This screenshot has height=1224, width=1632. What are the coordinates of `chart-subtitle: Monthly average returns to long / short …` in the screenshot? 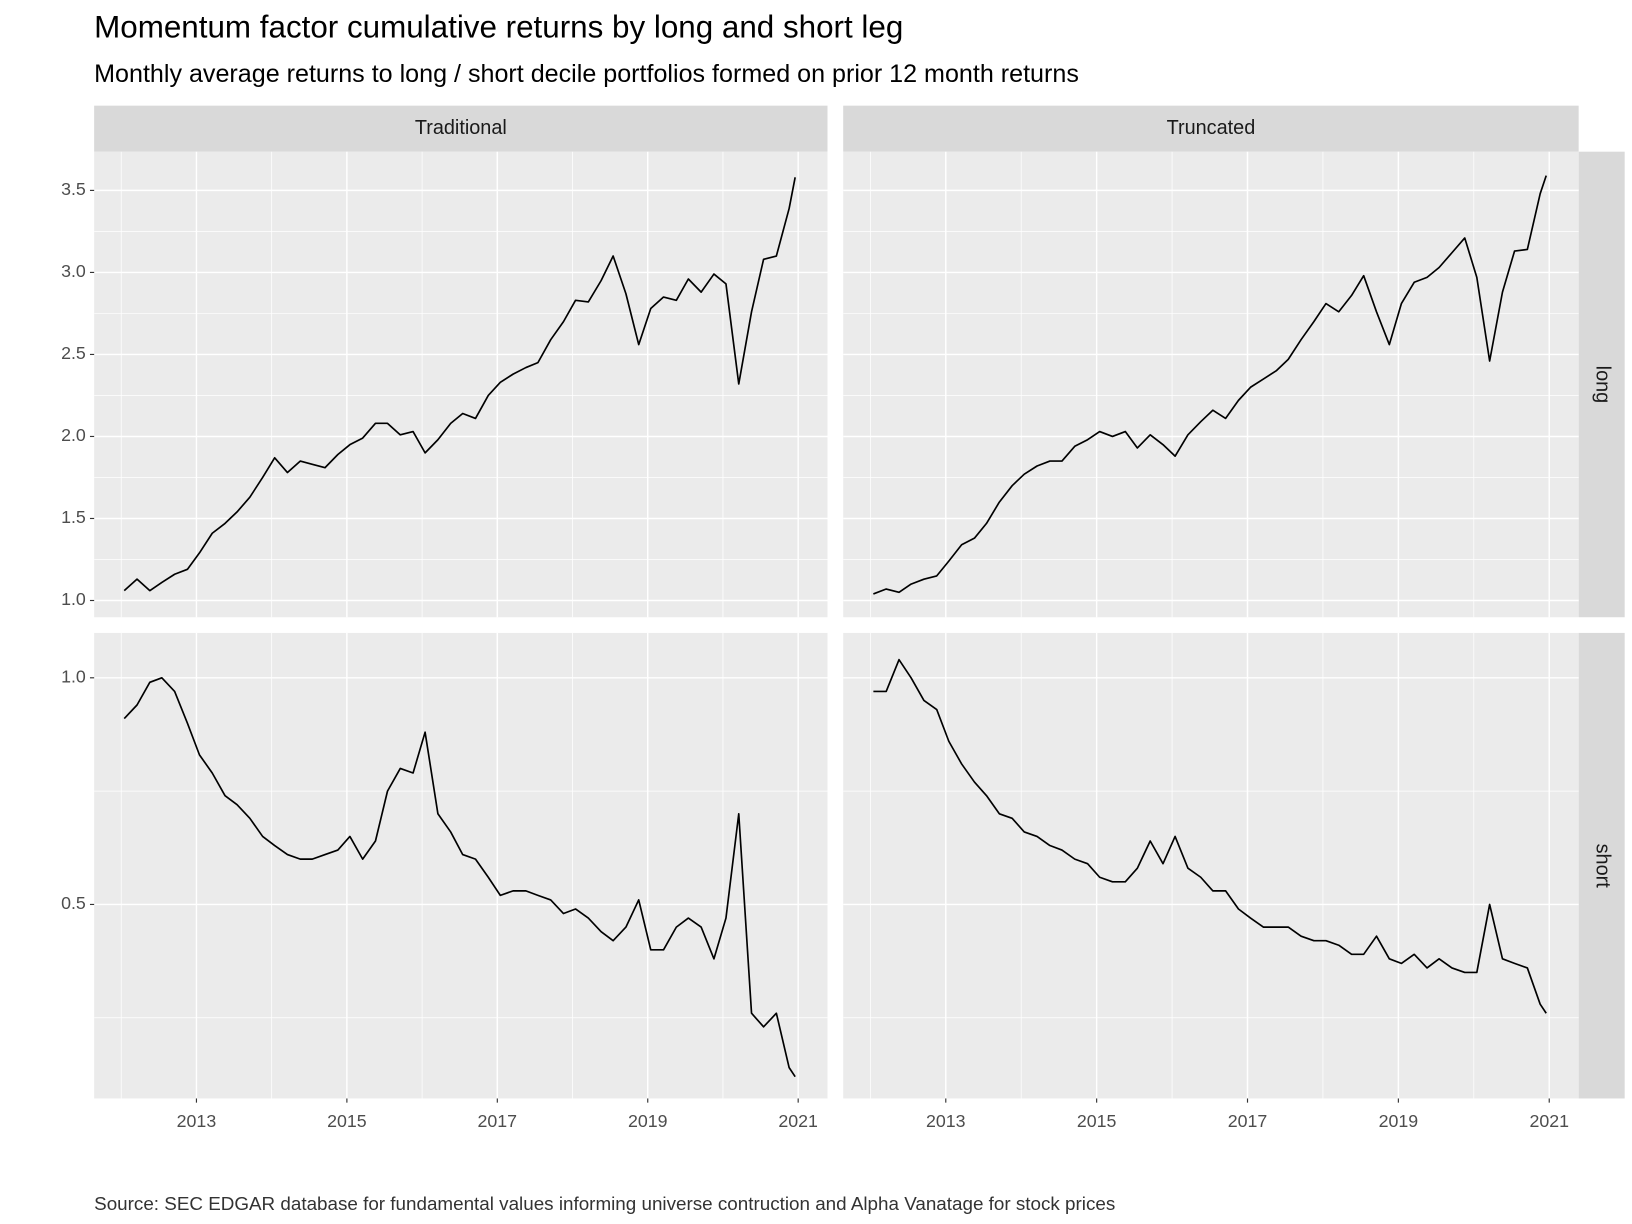 It's located at (586, 74).